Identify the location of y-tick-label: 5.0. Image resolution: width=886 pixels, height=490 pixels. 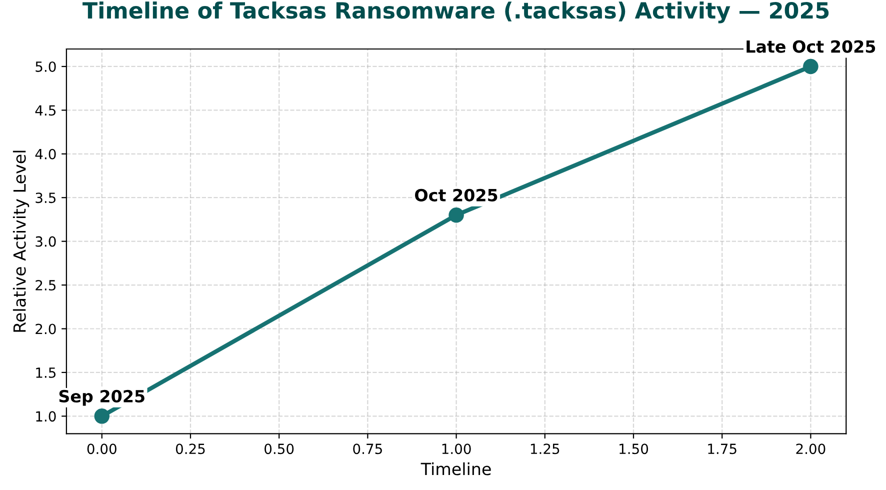
(46, 66).